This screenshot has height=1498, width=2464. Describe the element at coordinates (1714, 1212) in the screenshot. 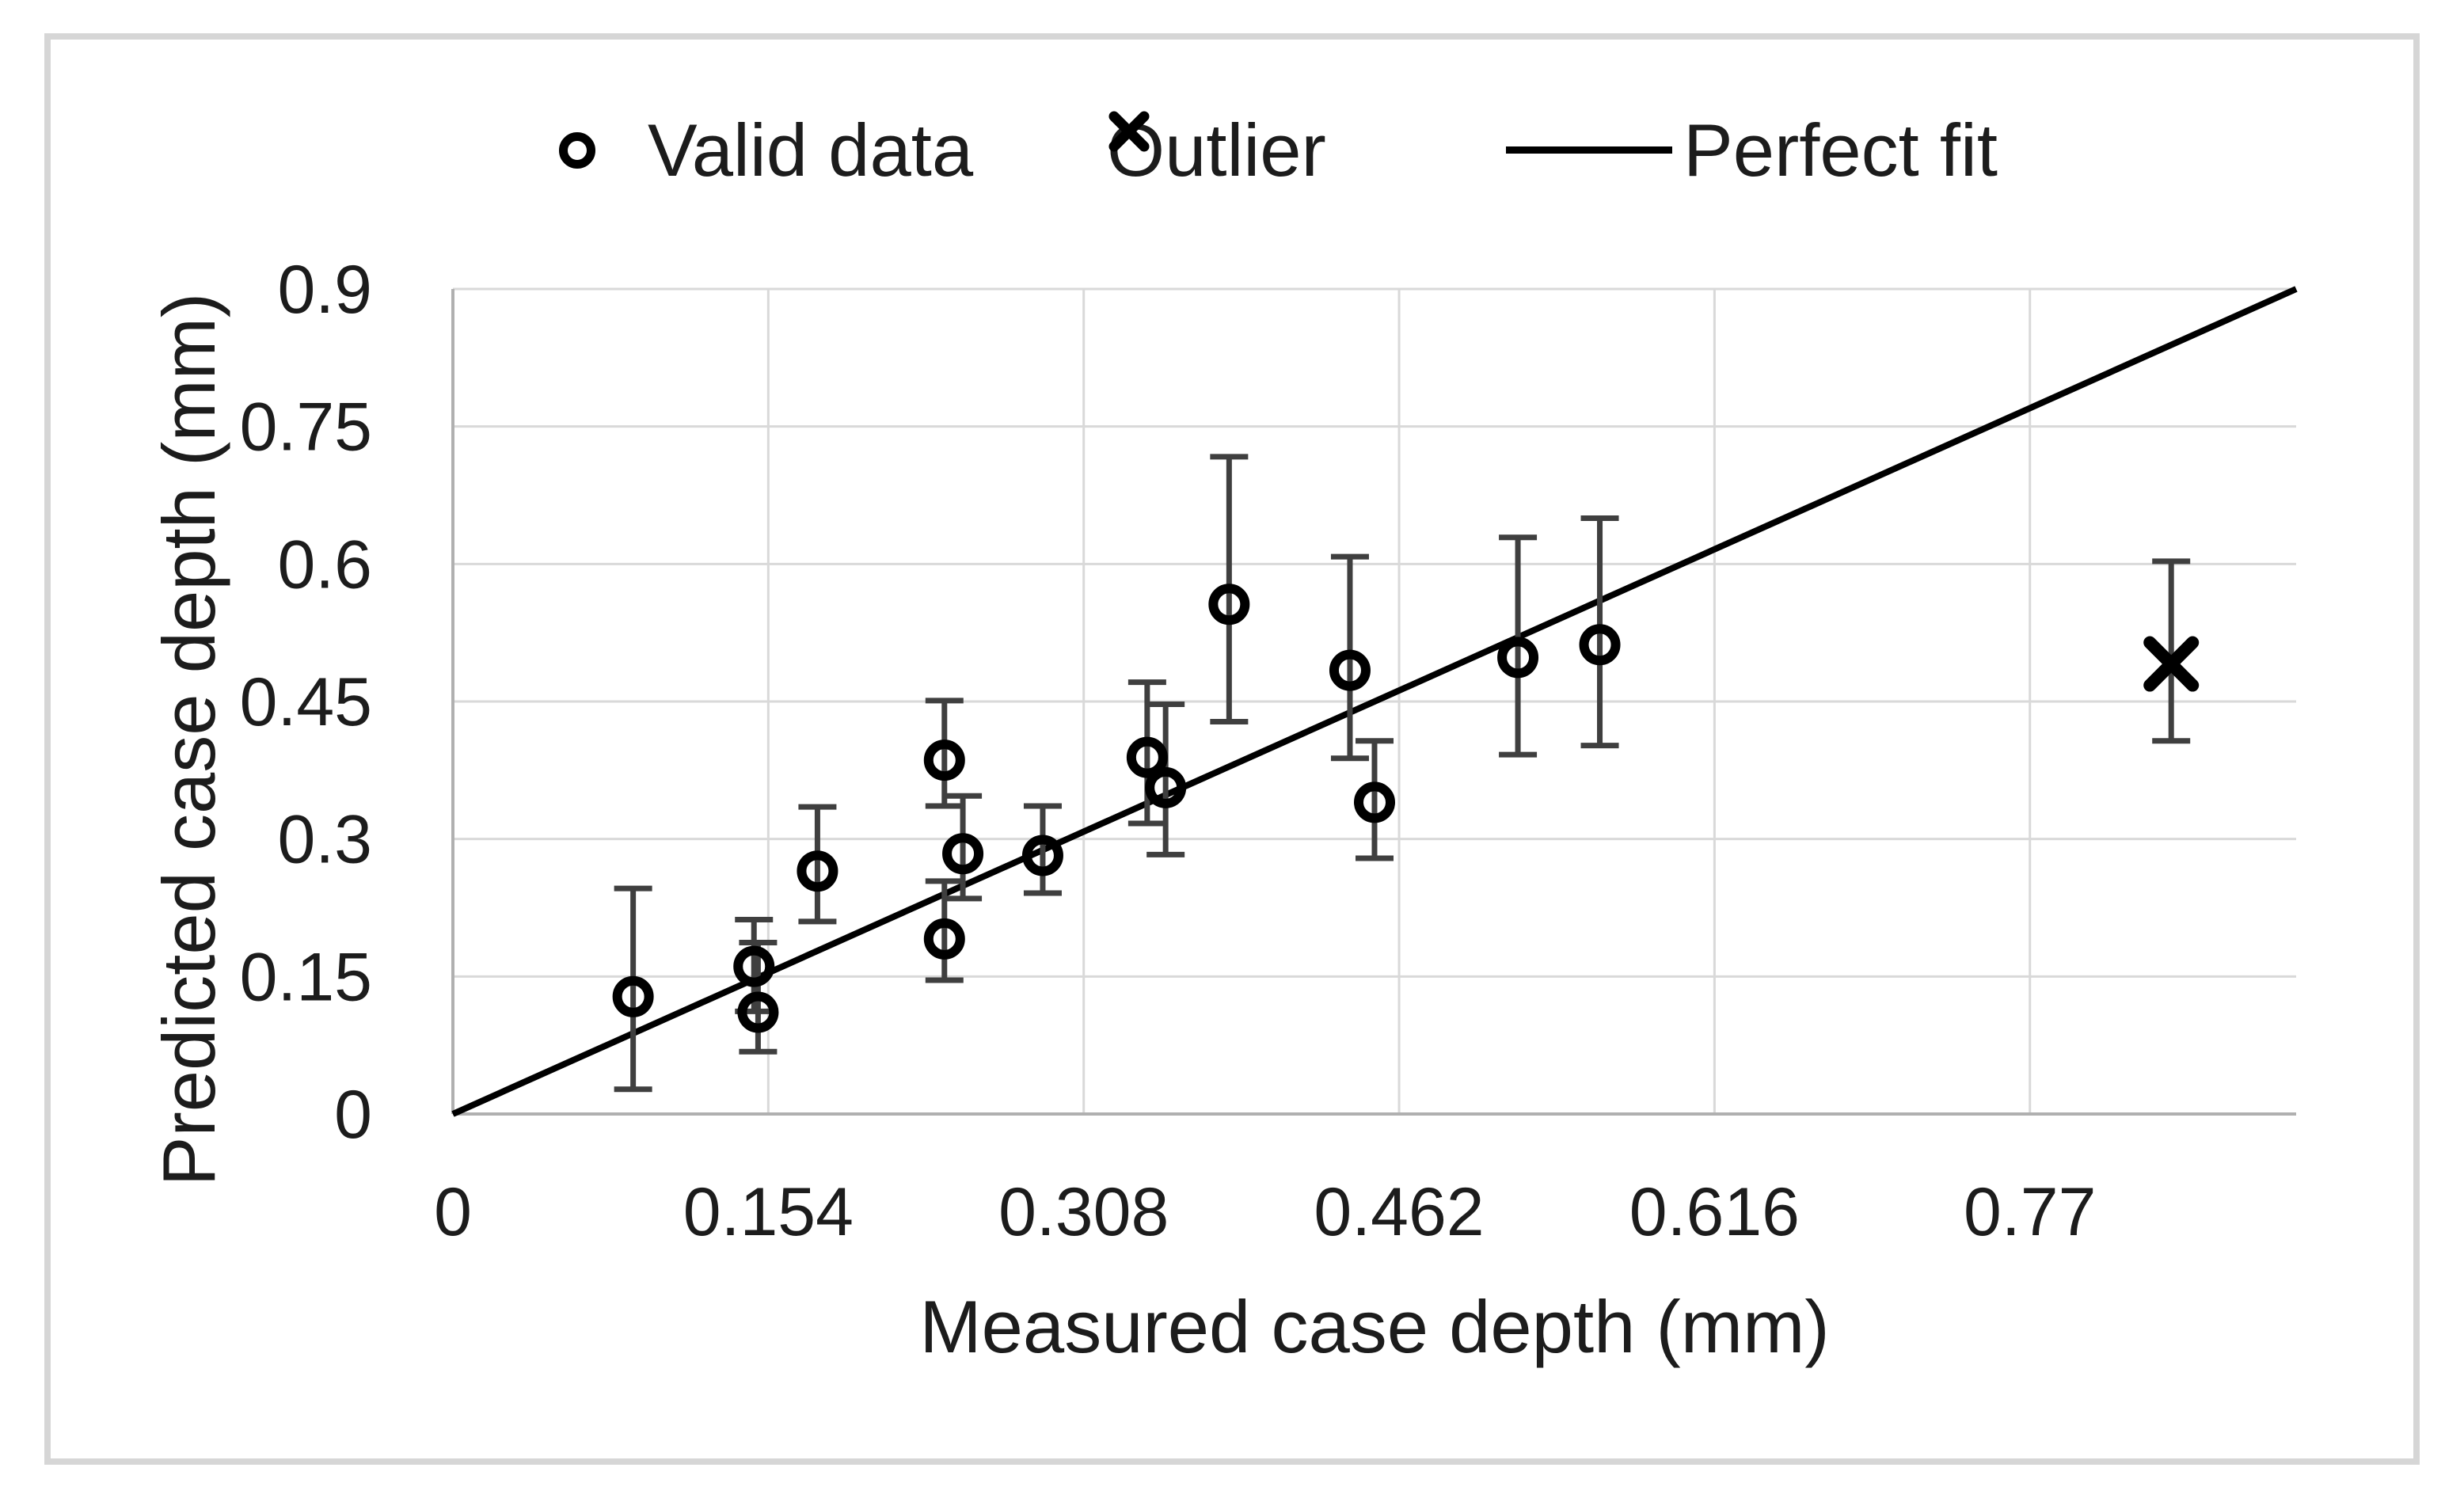

I see `x-tick-label: 0.616` at that location.